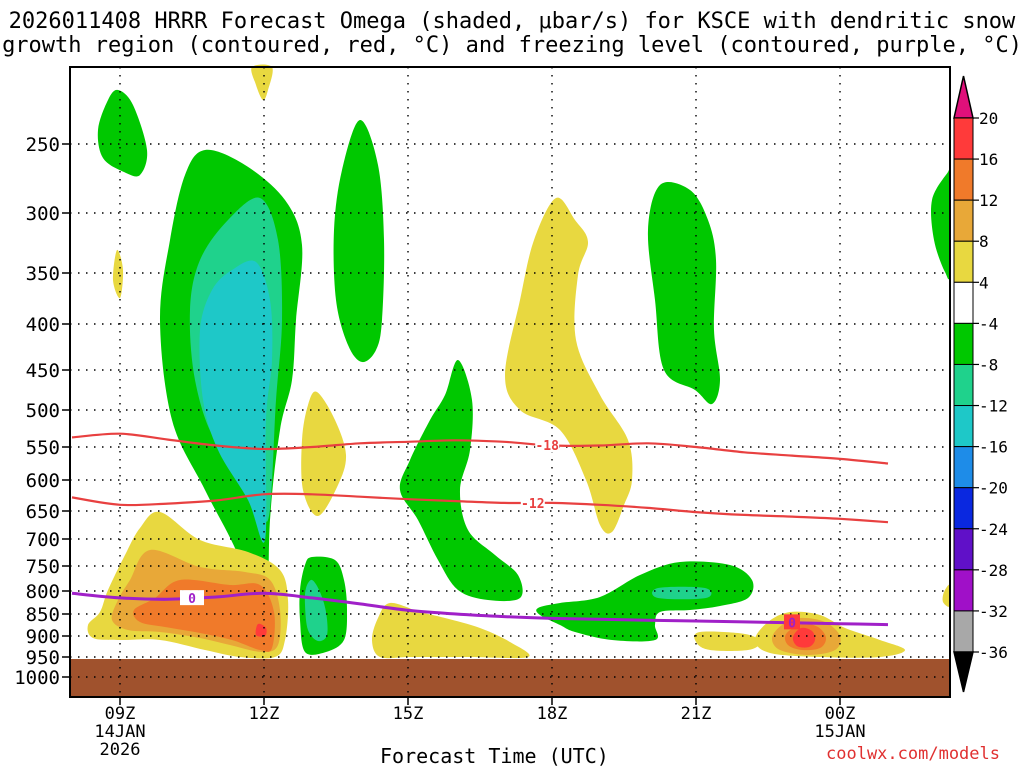 The image size is (1024, 768). Describe the element at coordinates (122, 133) in the screenshot. I see `omega-ascent-09z-upper` at that location.